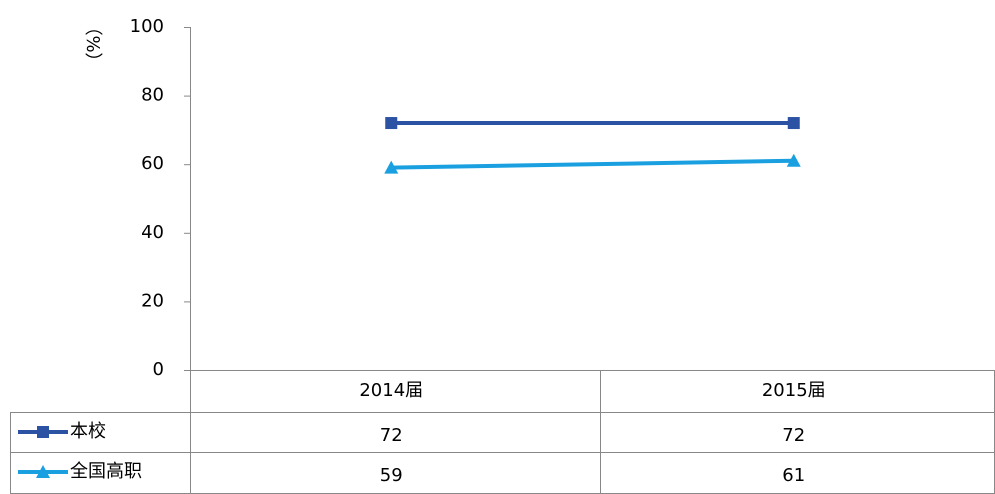 Image resolution: width=995 pixels, height=494 pixels. What do you see at coordinates (152, 95) in the screenshot?
I see `y-tick-label: 80` at bounding box center [152, 95].